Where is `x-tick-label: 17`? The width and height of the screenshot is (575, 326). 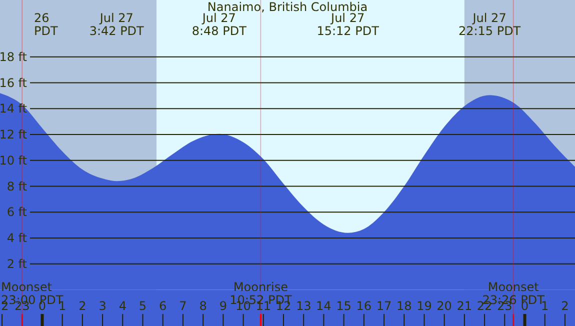 x-tick-label: 17 is located at coordinates (384, 306).